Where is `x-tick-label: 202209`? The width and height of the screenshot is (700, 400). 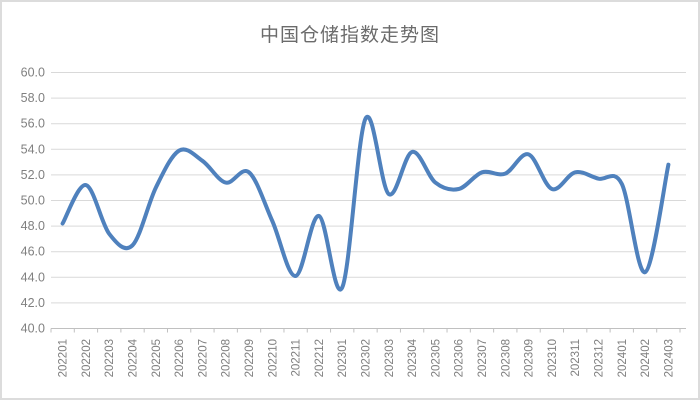
x-tick-label: 202209 is located at coordinates (250, 358).